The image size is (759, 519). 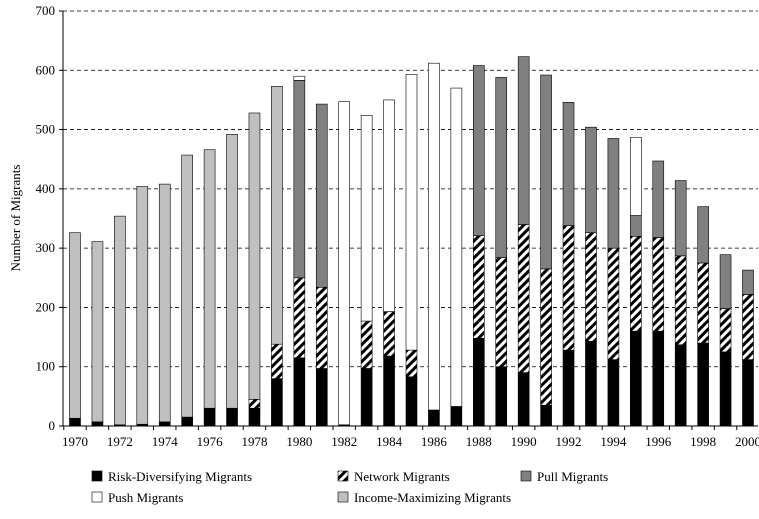 What do you see at coordinates (165, 441) in the screenshot?
I see `x-tick-label: 1974` at bounding box center [165, 441].